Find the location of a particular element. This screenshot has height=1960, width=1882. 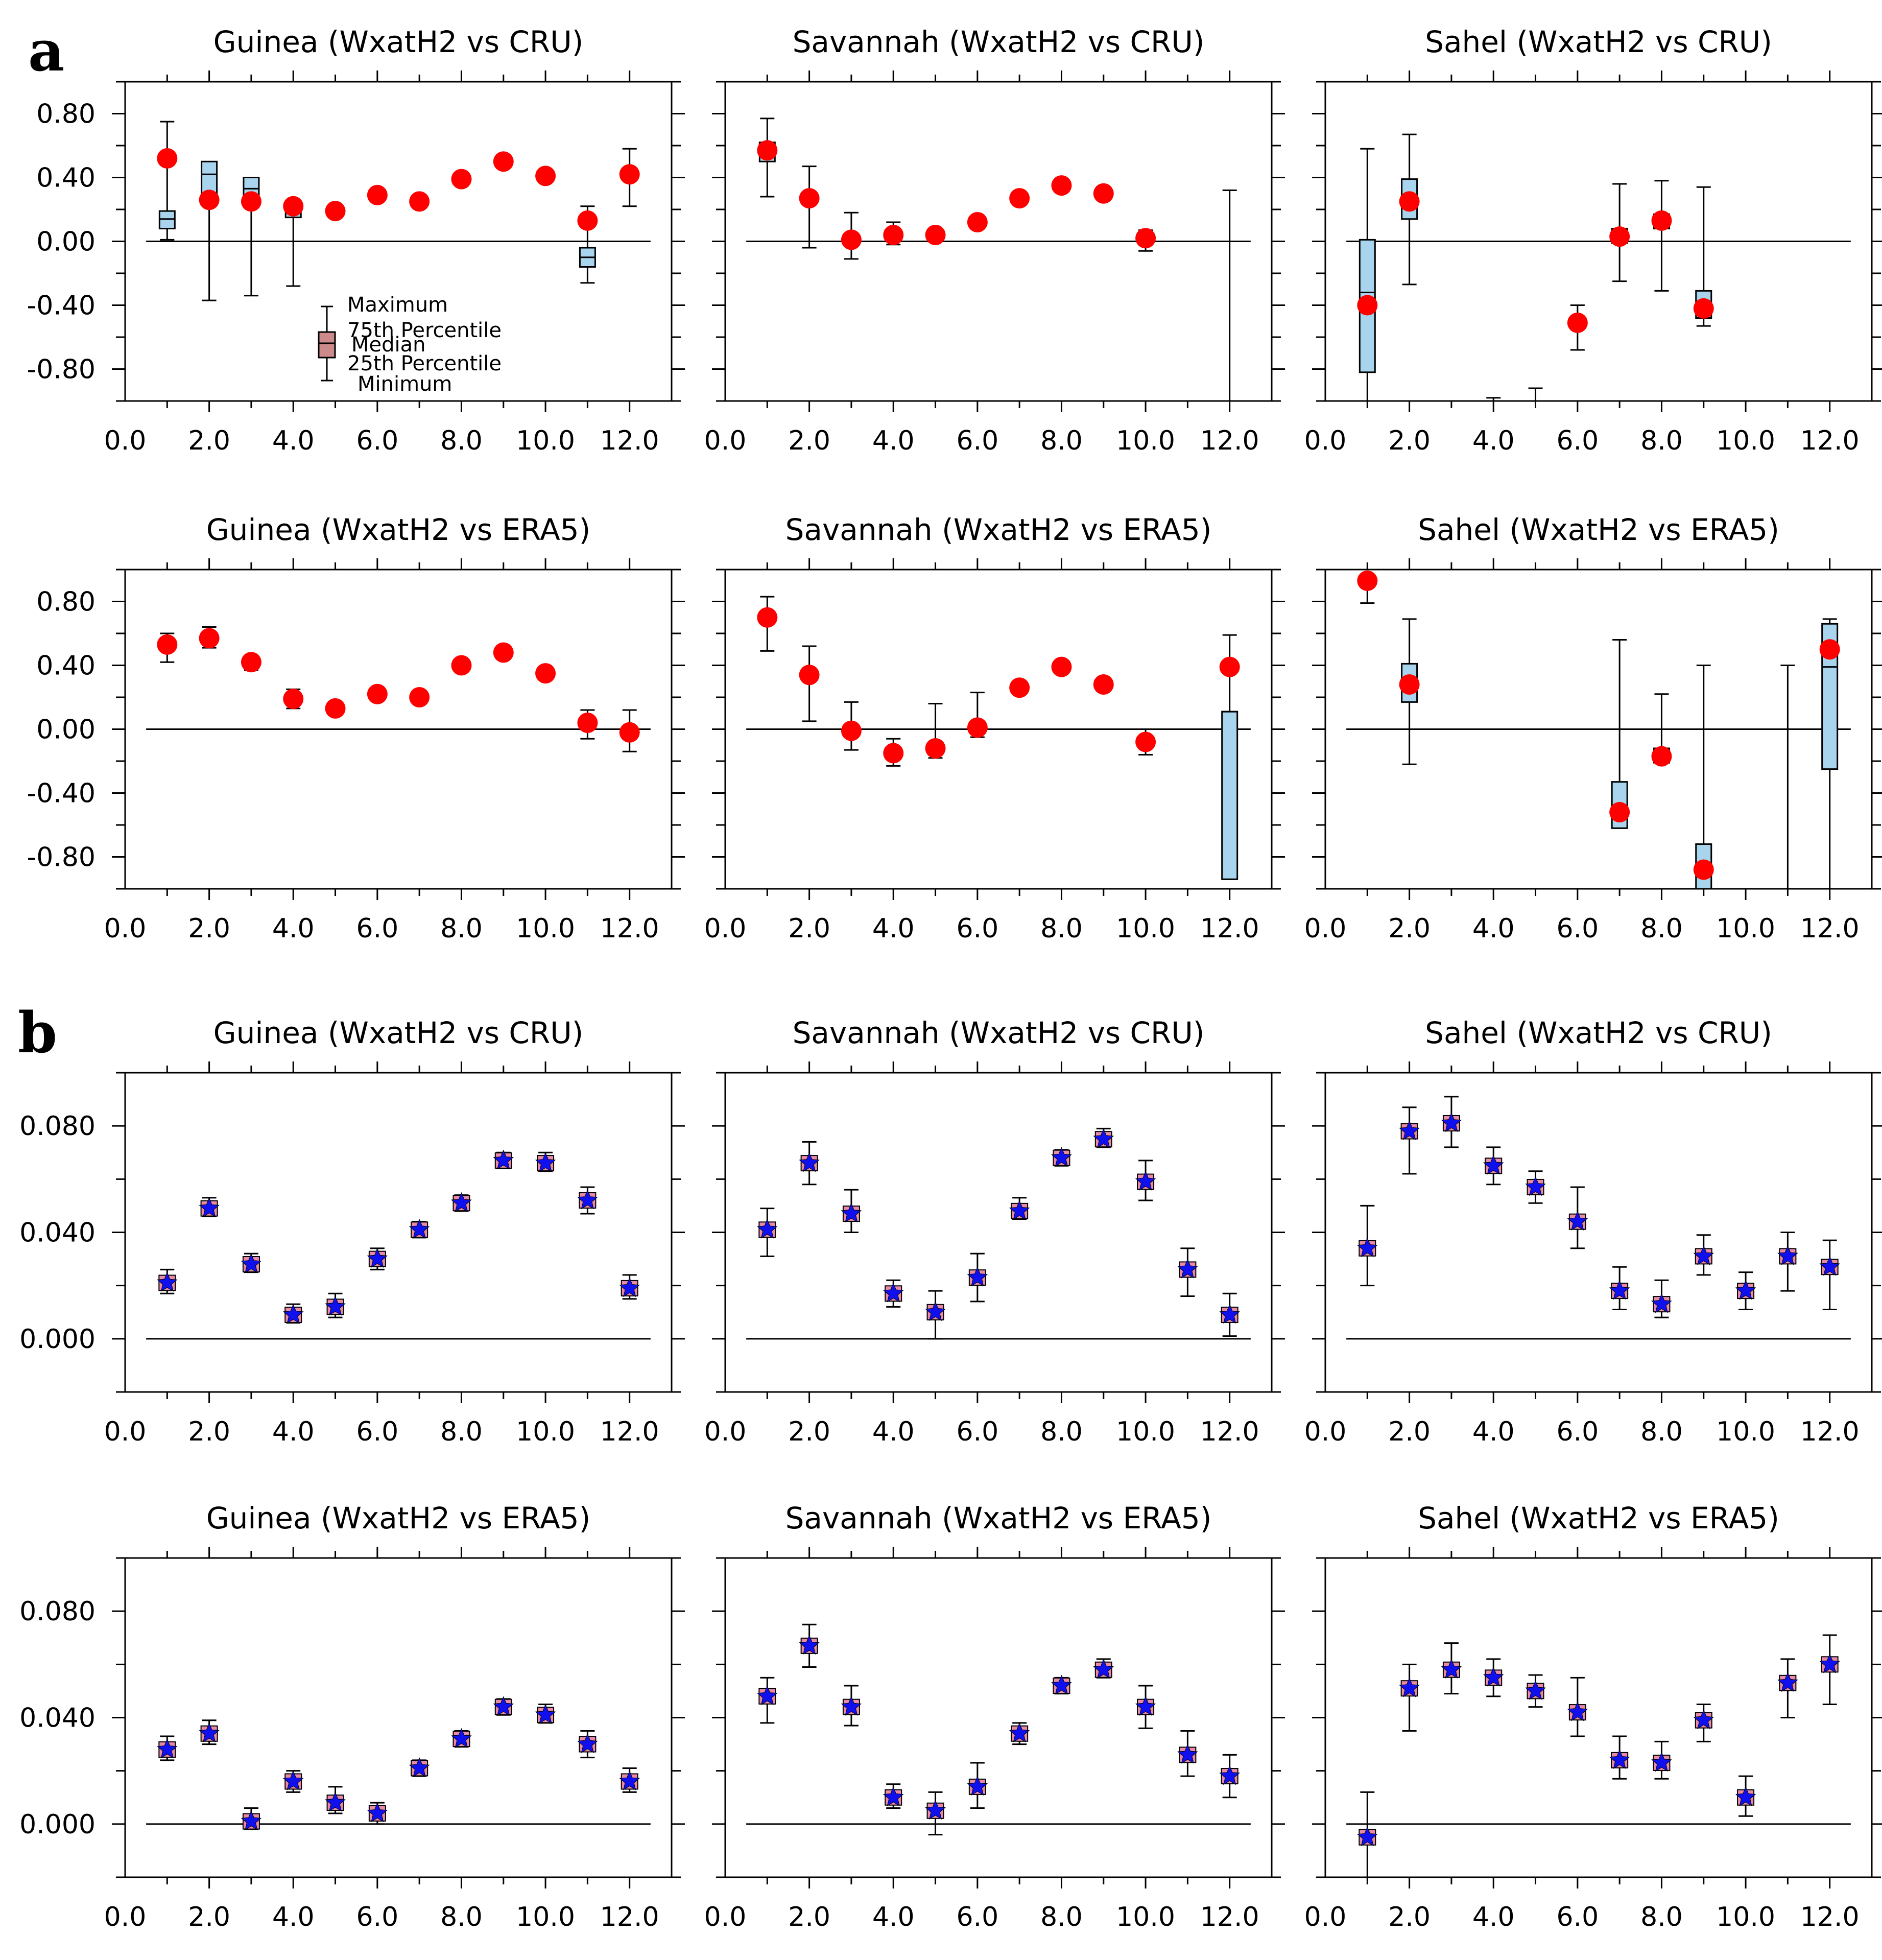

legend-maximum: Maximum is located at coordinates (397, 305).